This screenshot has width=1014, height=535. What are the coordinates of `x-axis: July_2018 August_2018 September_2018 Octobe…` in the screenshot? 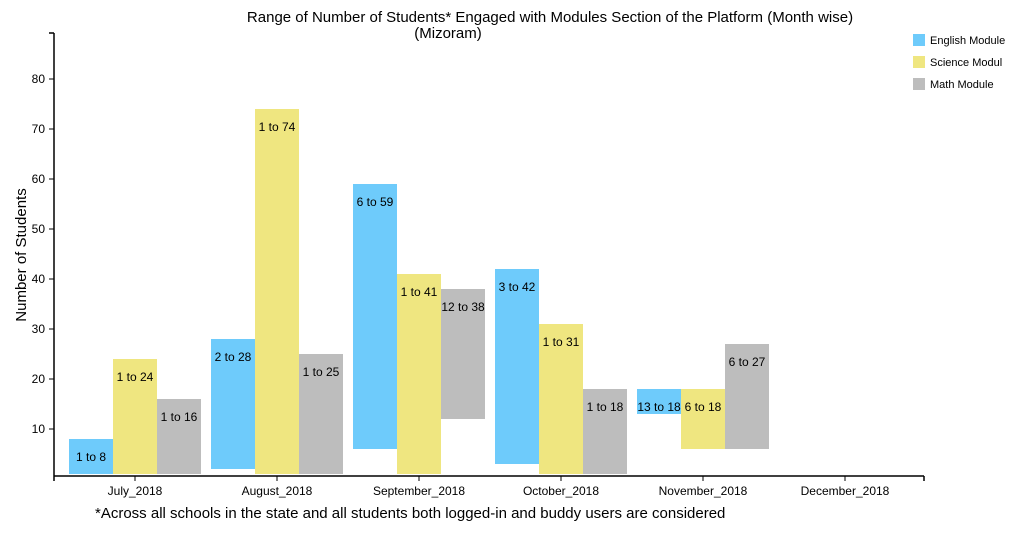 It's located at (489, 486).